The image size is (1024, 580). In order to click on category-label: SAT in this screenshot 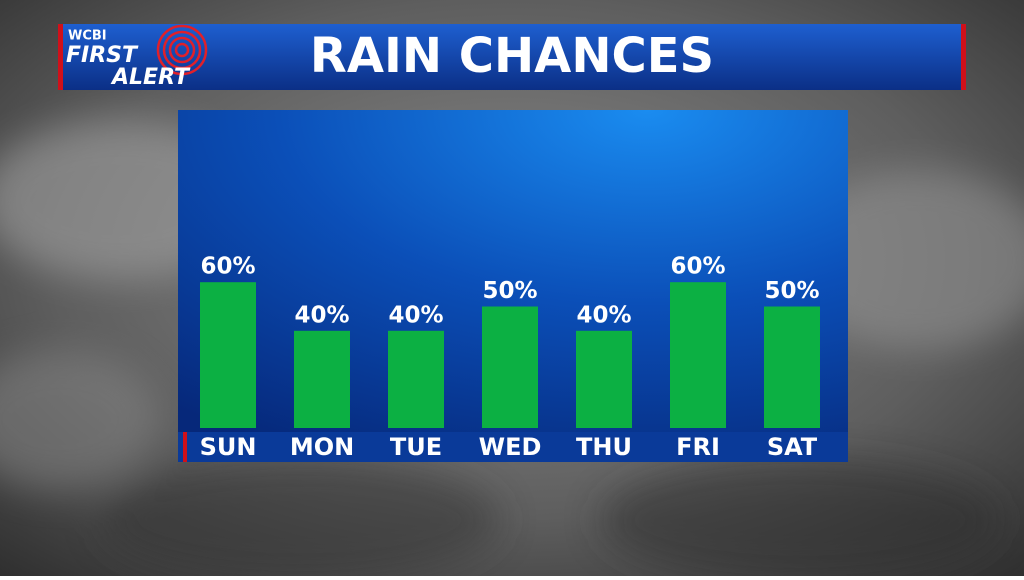, I will do `click(792, 447)`.